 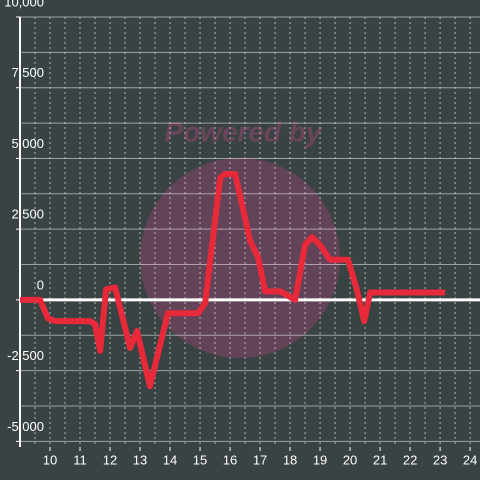 What do you see at coordinates (80, 459) in the screenshot?
I see `x-tick-label: 11` at bounding box center [80, 459].